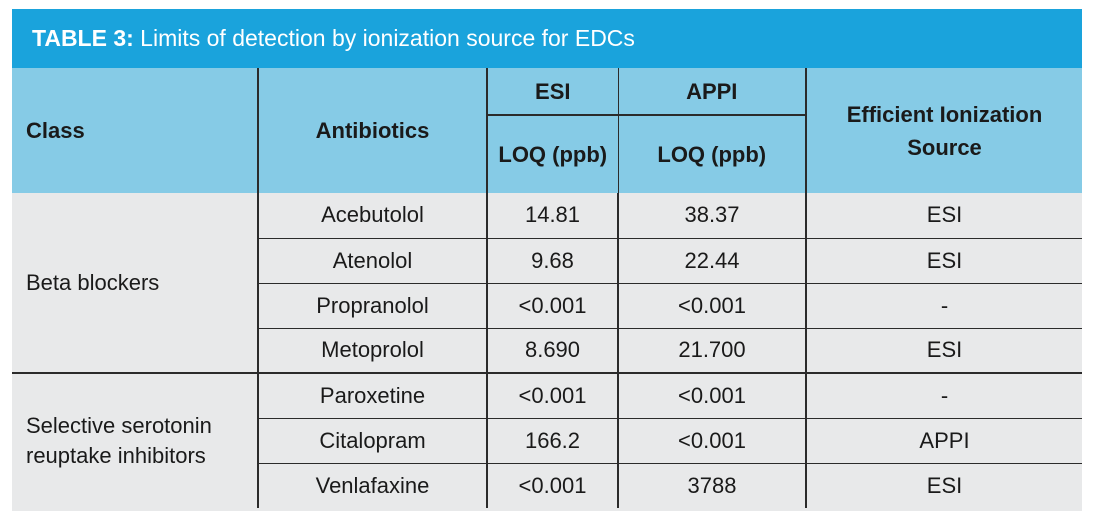  What do you see at coordinates (372, 216) in the screenshot?
I see `drug-cell: Acebutolol` at bounding box center [372, 216].